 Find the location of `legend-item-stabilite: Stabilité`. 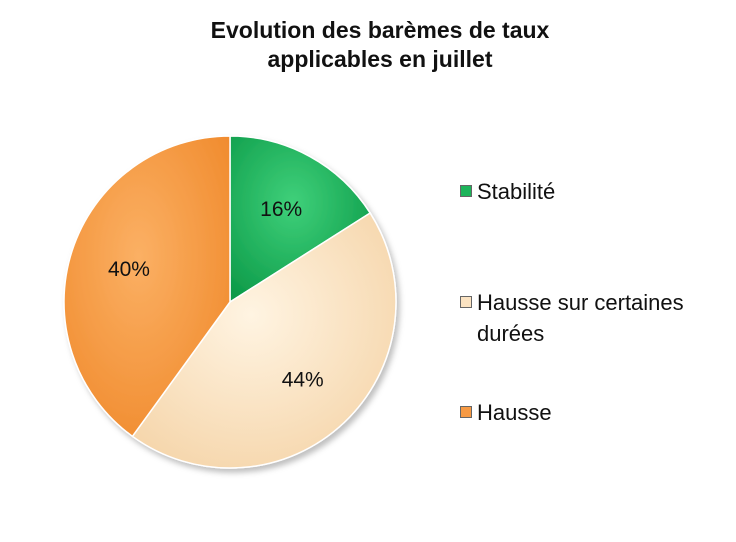

legend-item-stabilite: Stabilité is located at coordinates (507, 191).